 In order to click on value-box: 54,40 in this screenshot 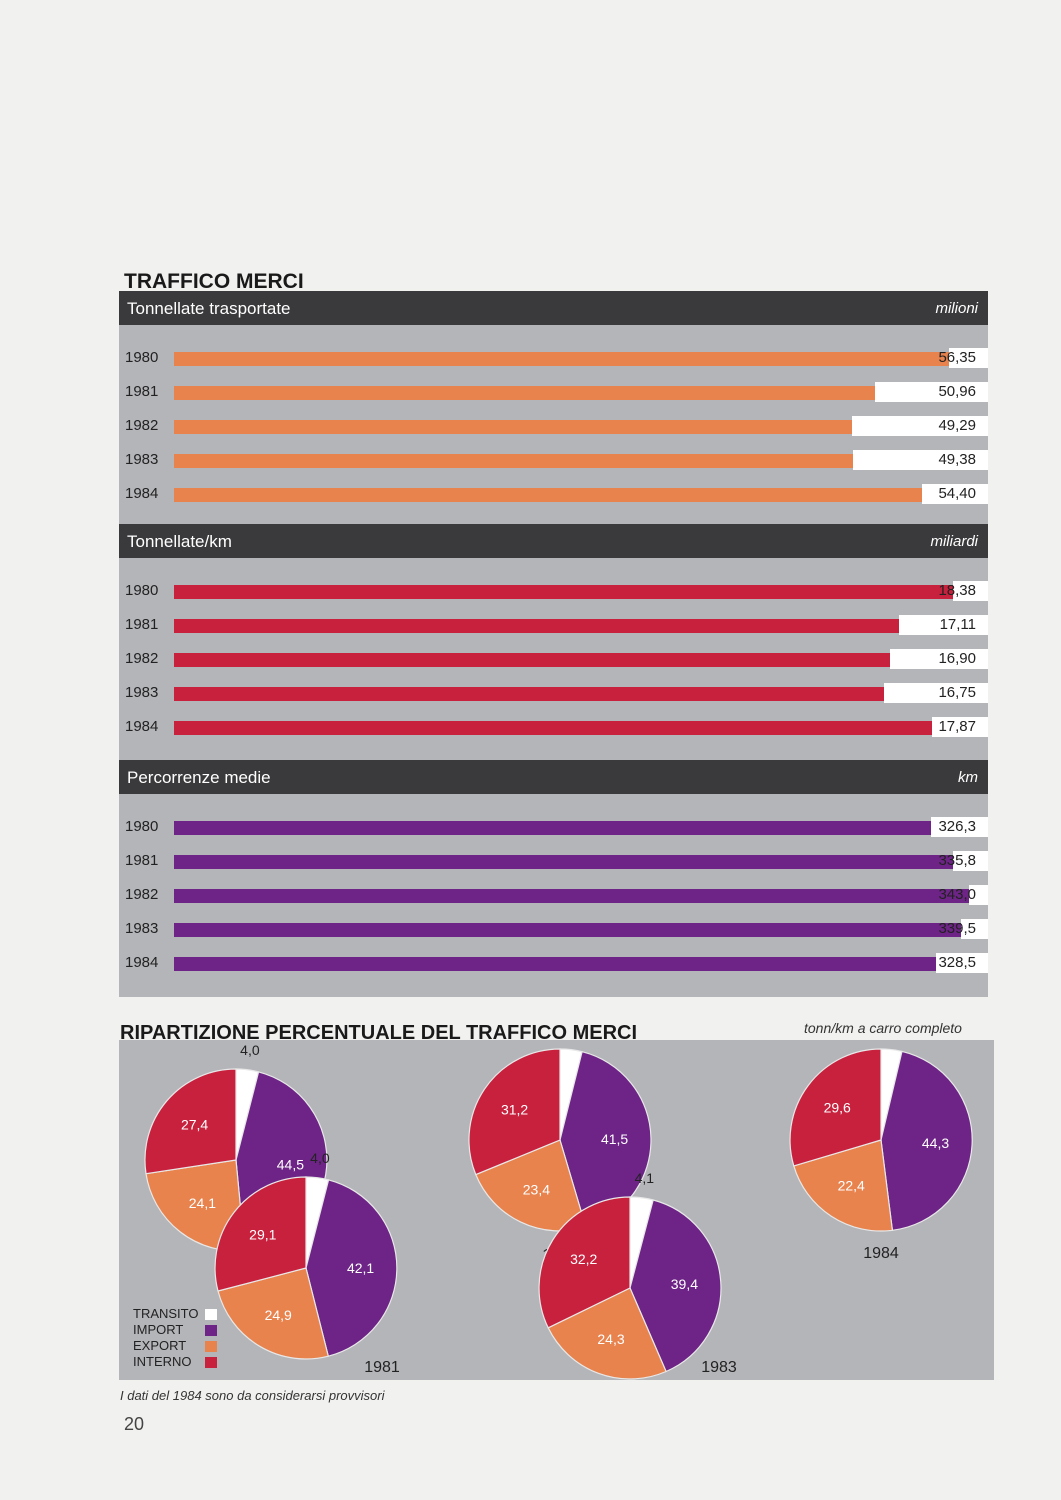, I will do `click(955, 494)`.